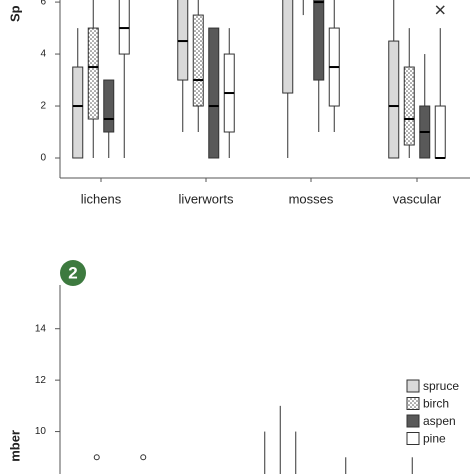 This screenshot has height=474, width=474. What do you see at coordinates (436, 404) in the screenshot?
I see `legend-label: birch` at bounding box center [436, 404].